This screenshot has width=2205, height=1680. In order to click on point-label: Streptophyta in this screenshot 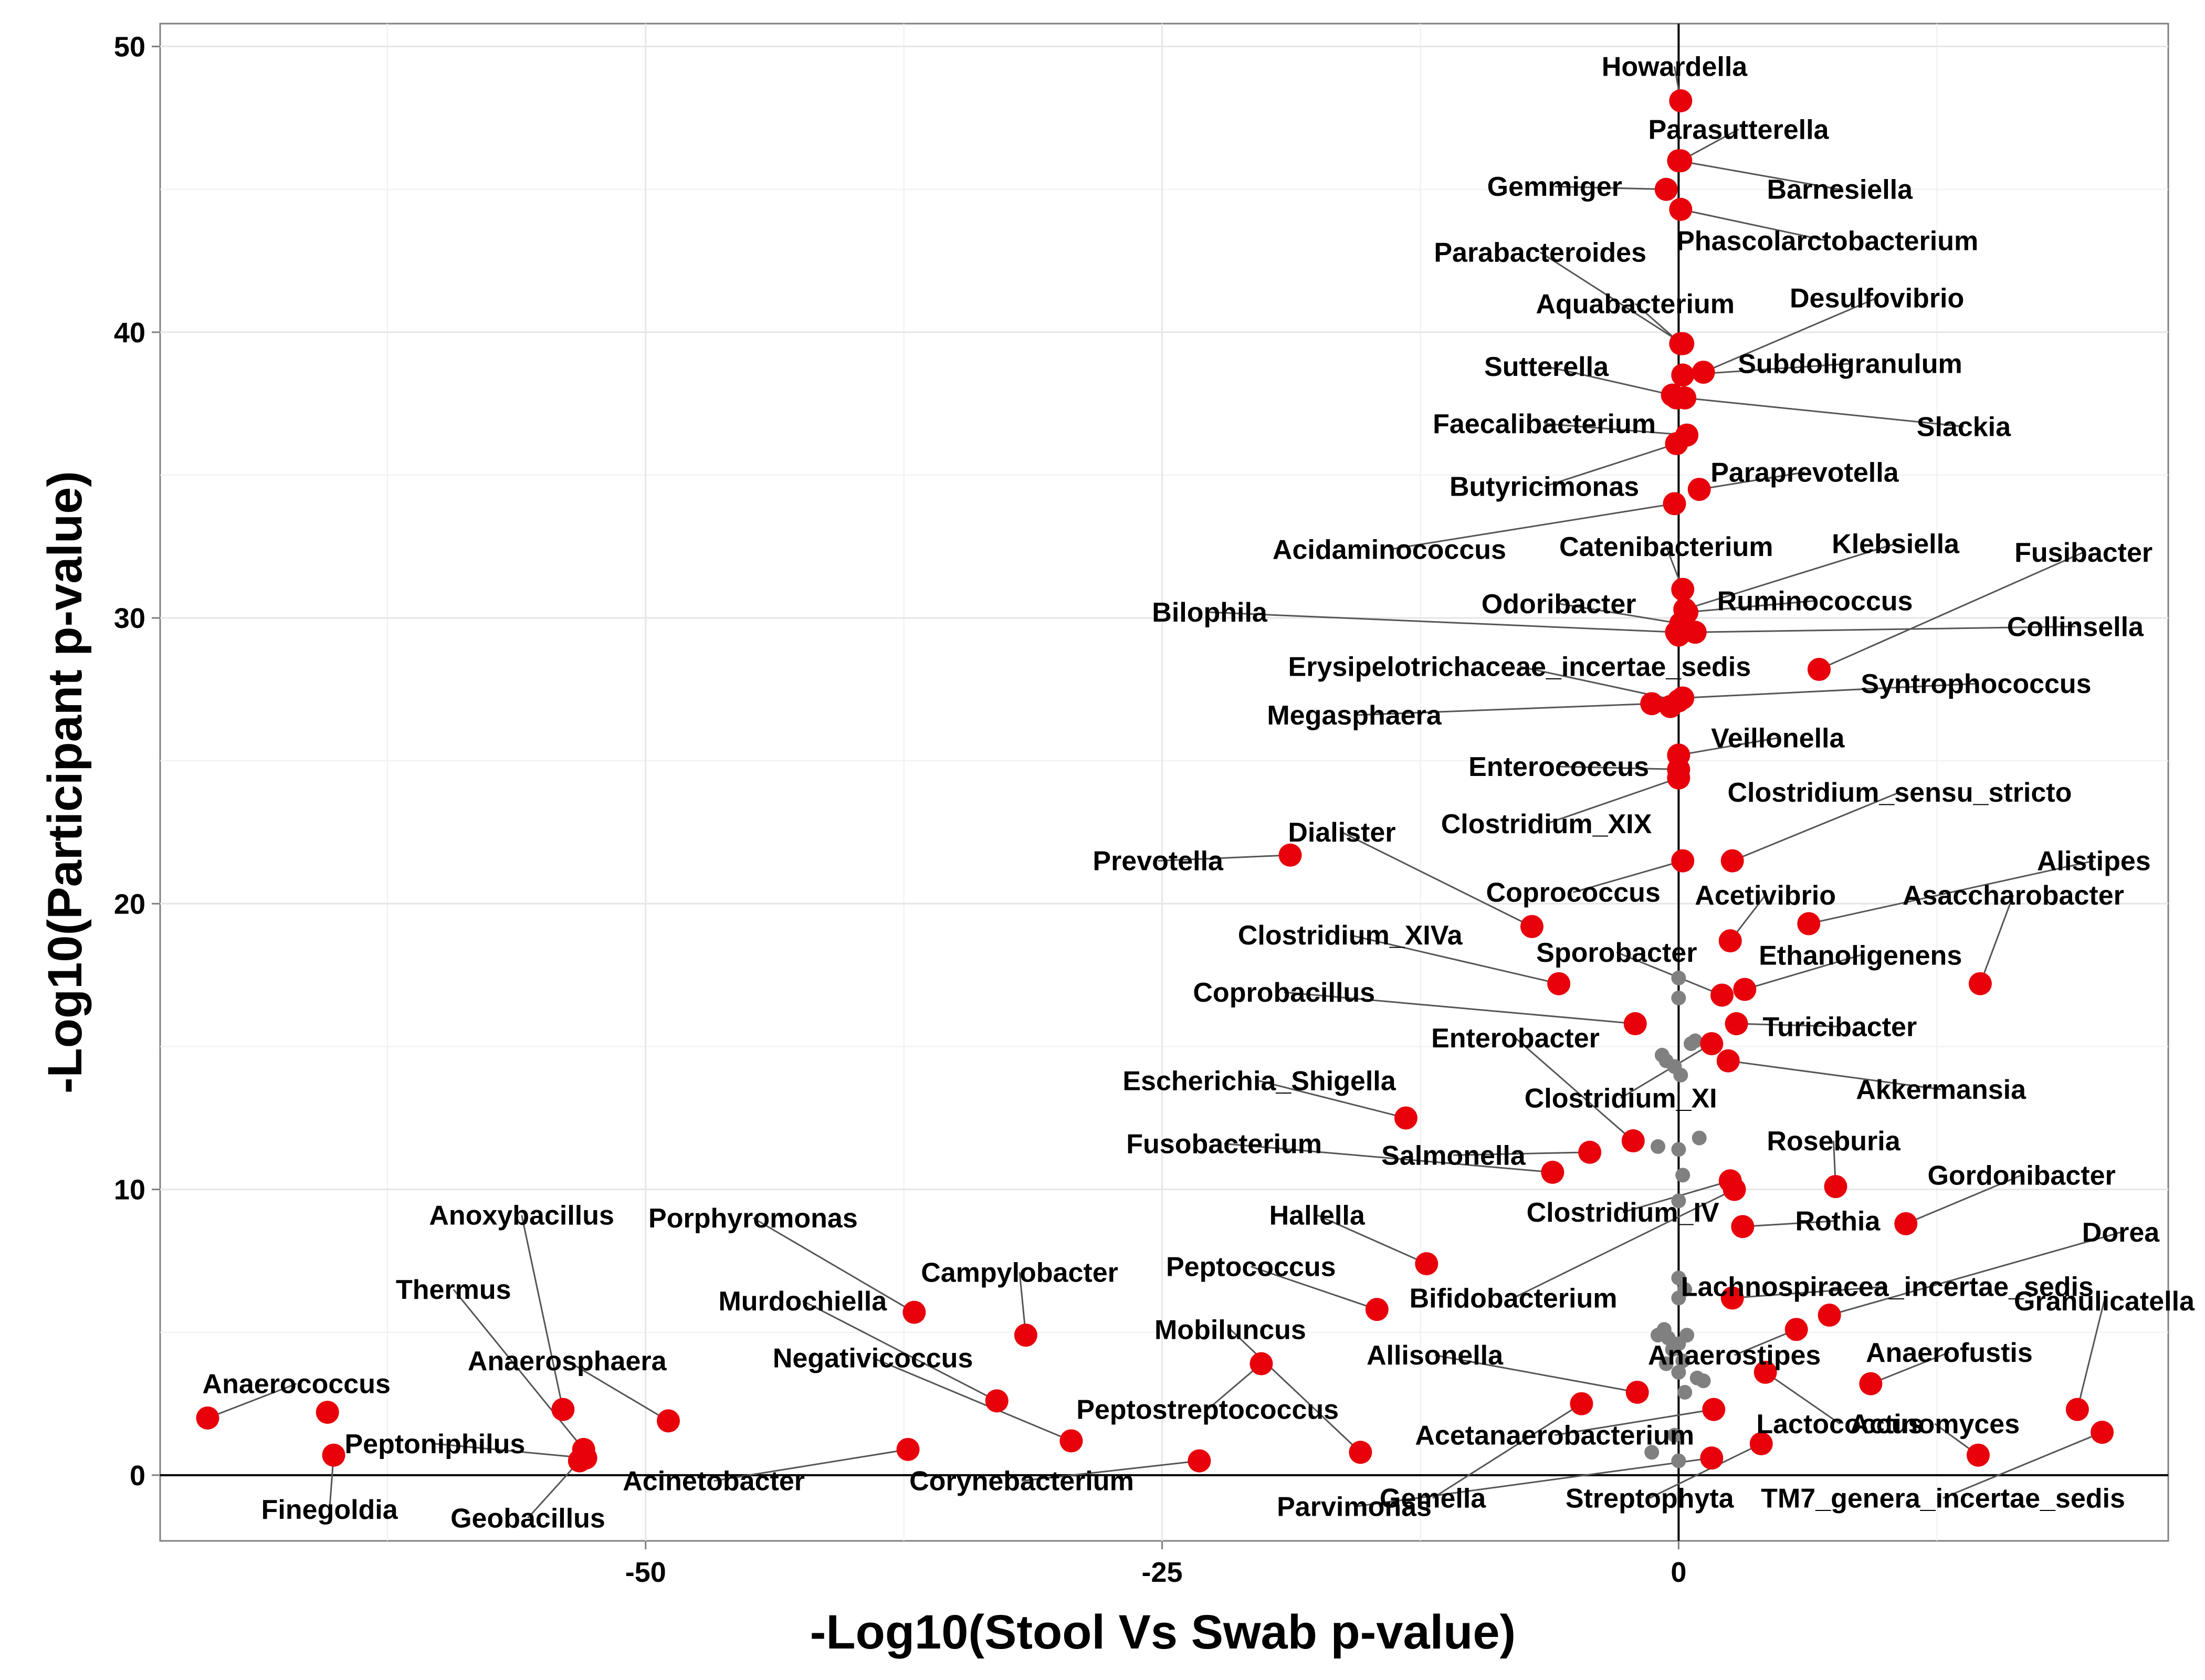, I will do `click(1650, 1498)`.